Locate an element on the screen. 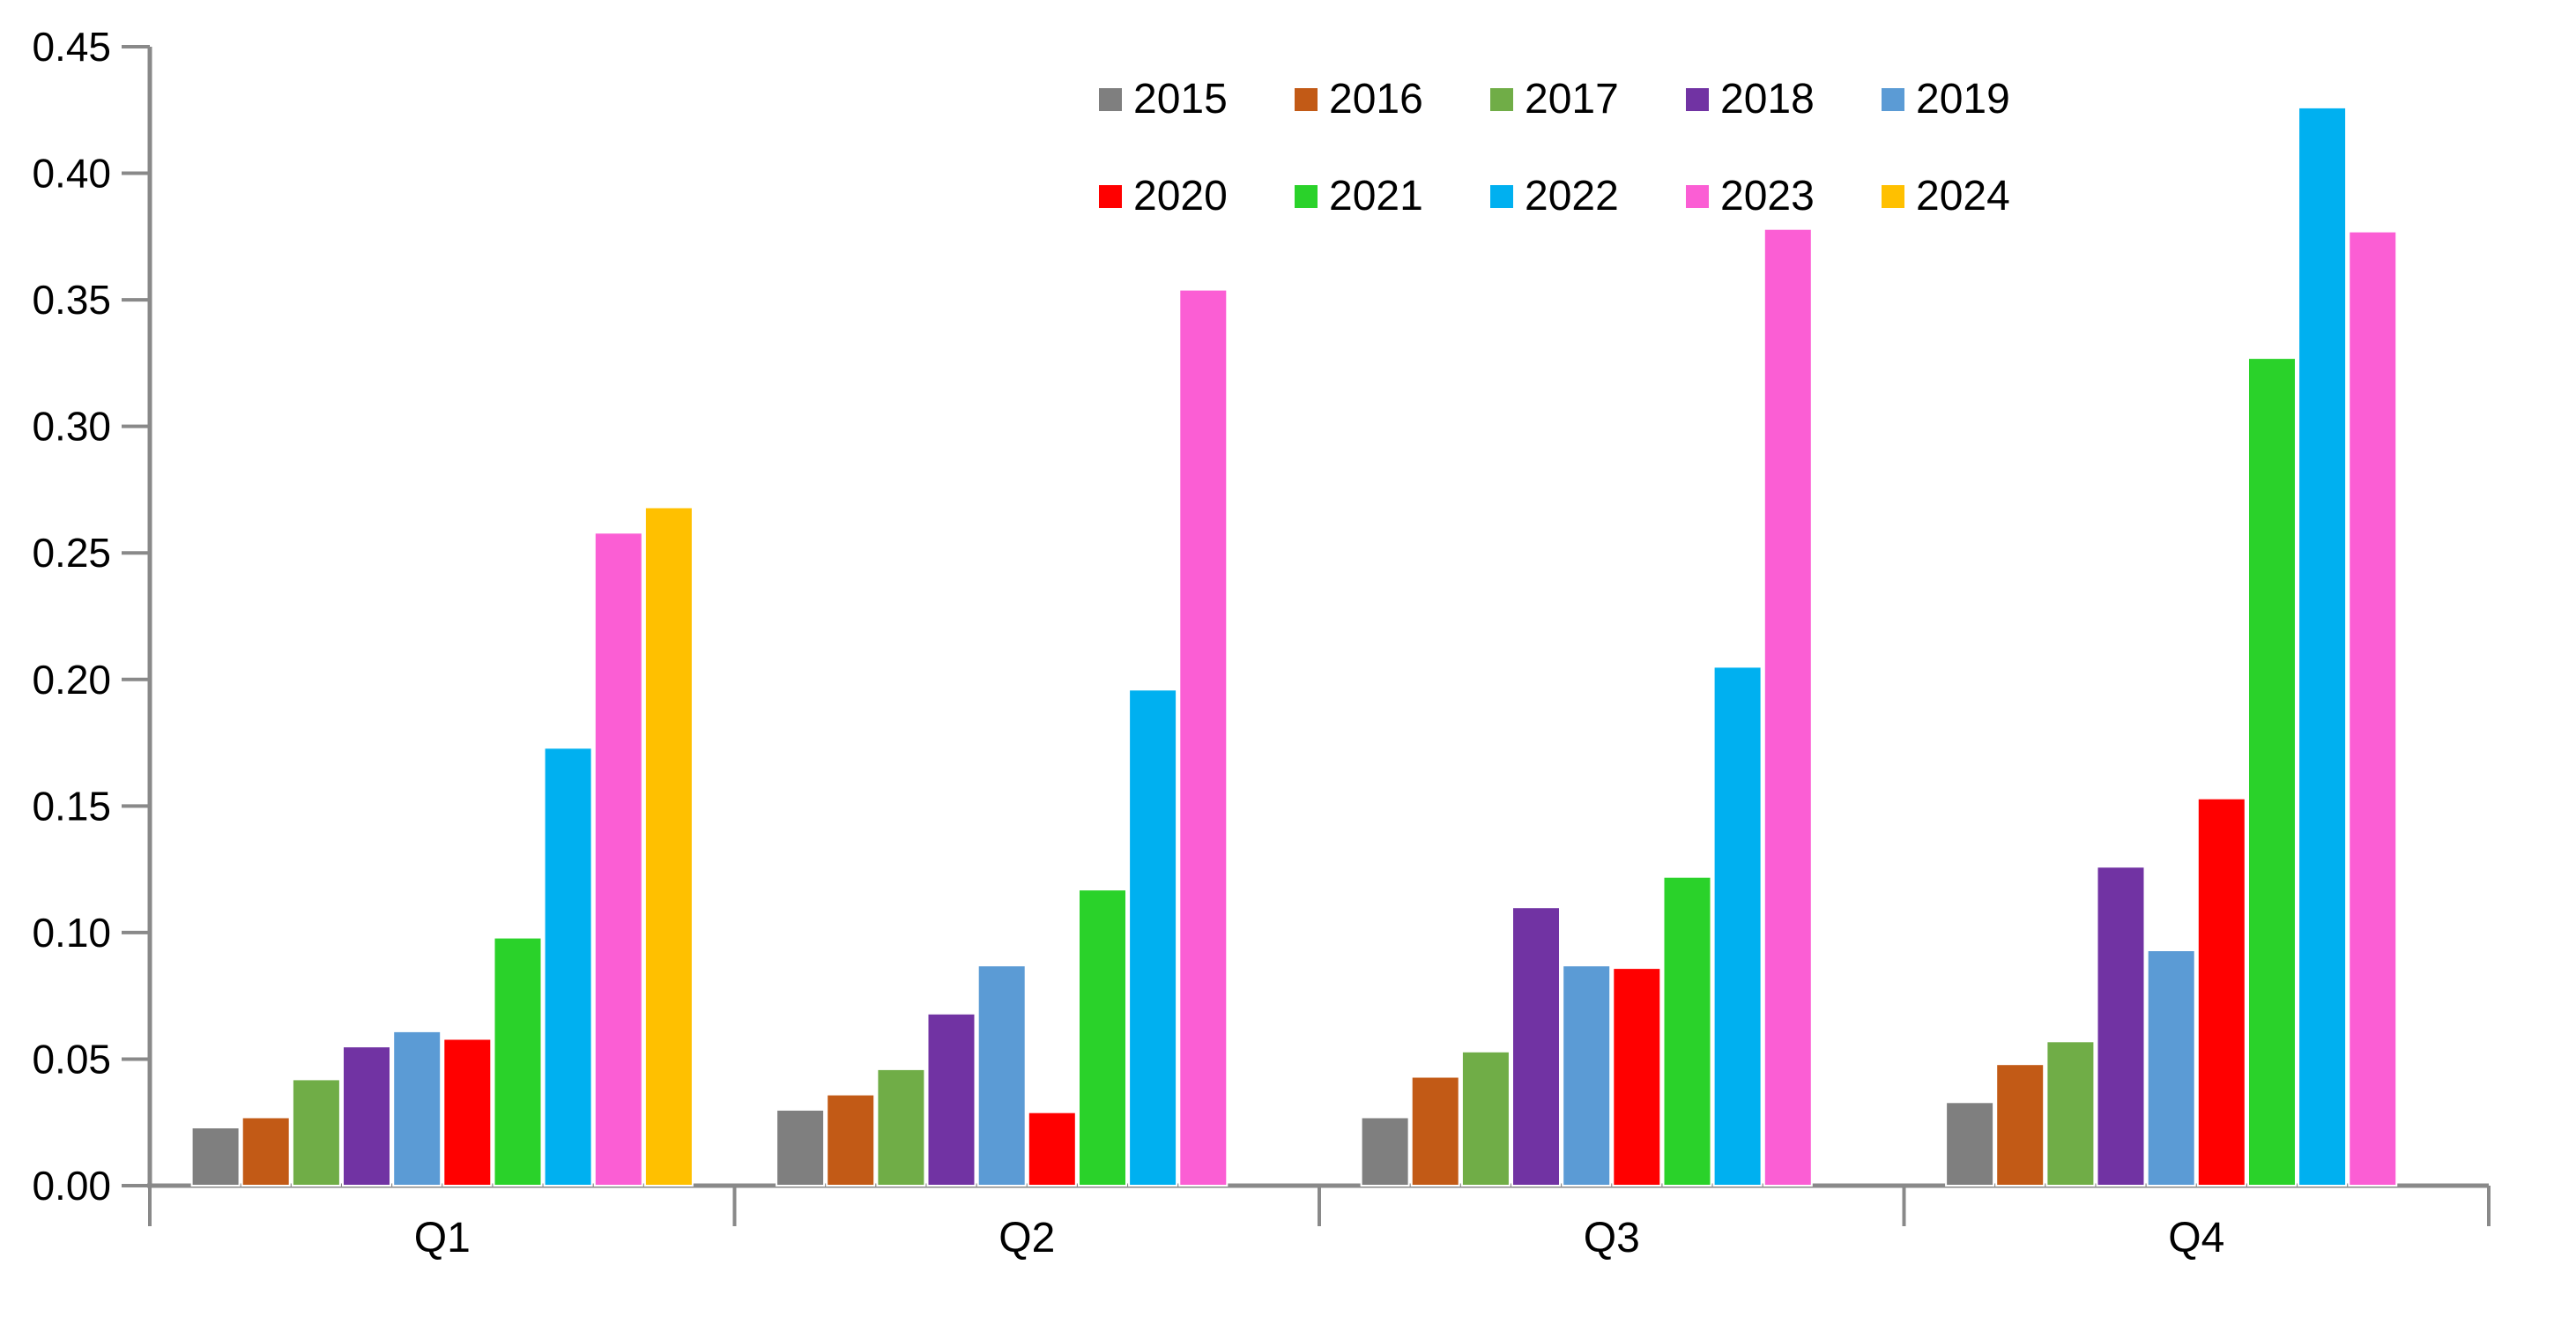 Image resolution: width=2576 pixels, height=1317 pixels. bar-2022-Q3 is located at coordinates (1737, 926).